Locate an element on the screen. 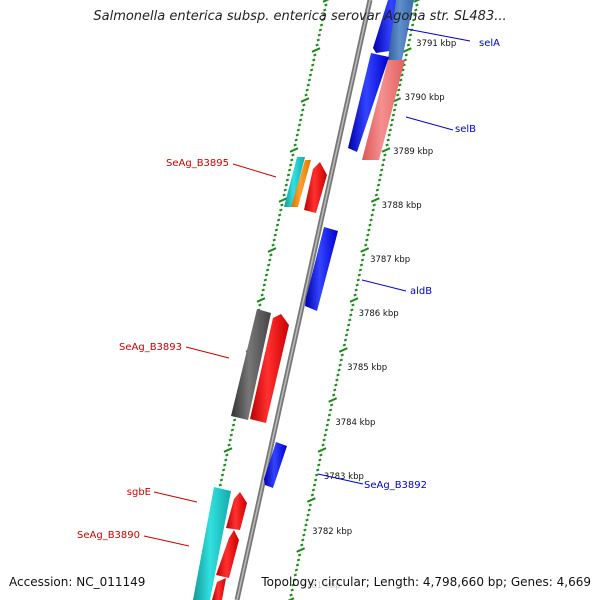  scale-label: 3790 kbp is located at coordinates (425, 98).